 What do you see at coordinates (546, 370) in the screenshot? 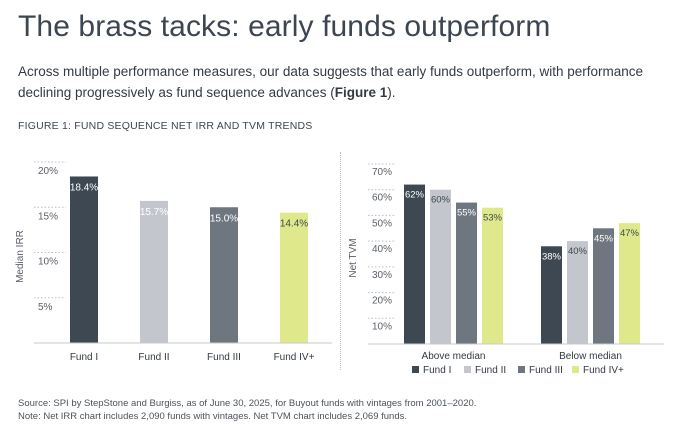
I see `legend-label: Fund III` at bounding box center [546, 370].